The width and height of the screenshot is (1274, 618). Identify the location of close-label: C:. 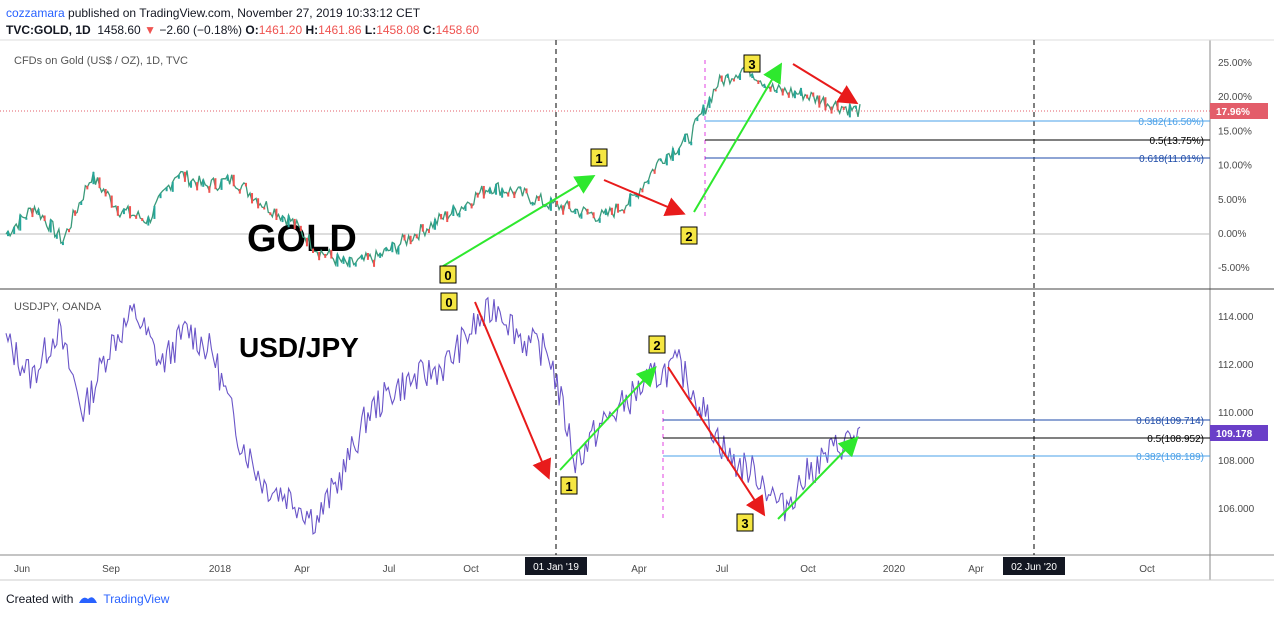
(429, 30).